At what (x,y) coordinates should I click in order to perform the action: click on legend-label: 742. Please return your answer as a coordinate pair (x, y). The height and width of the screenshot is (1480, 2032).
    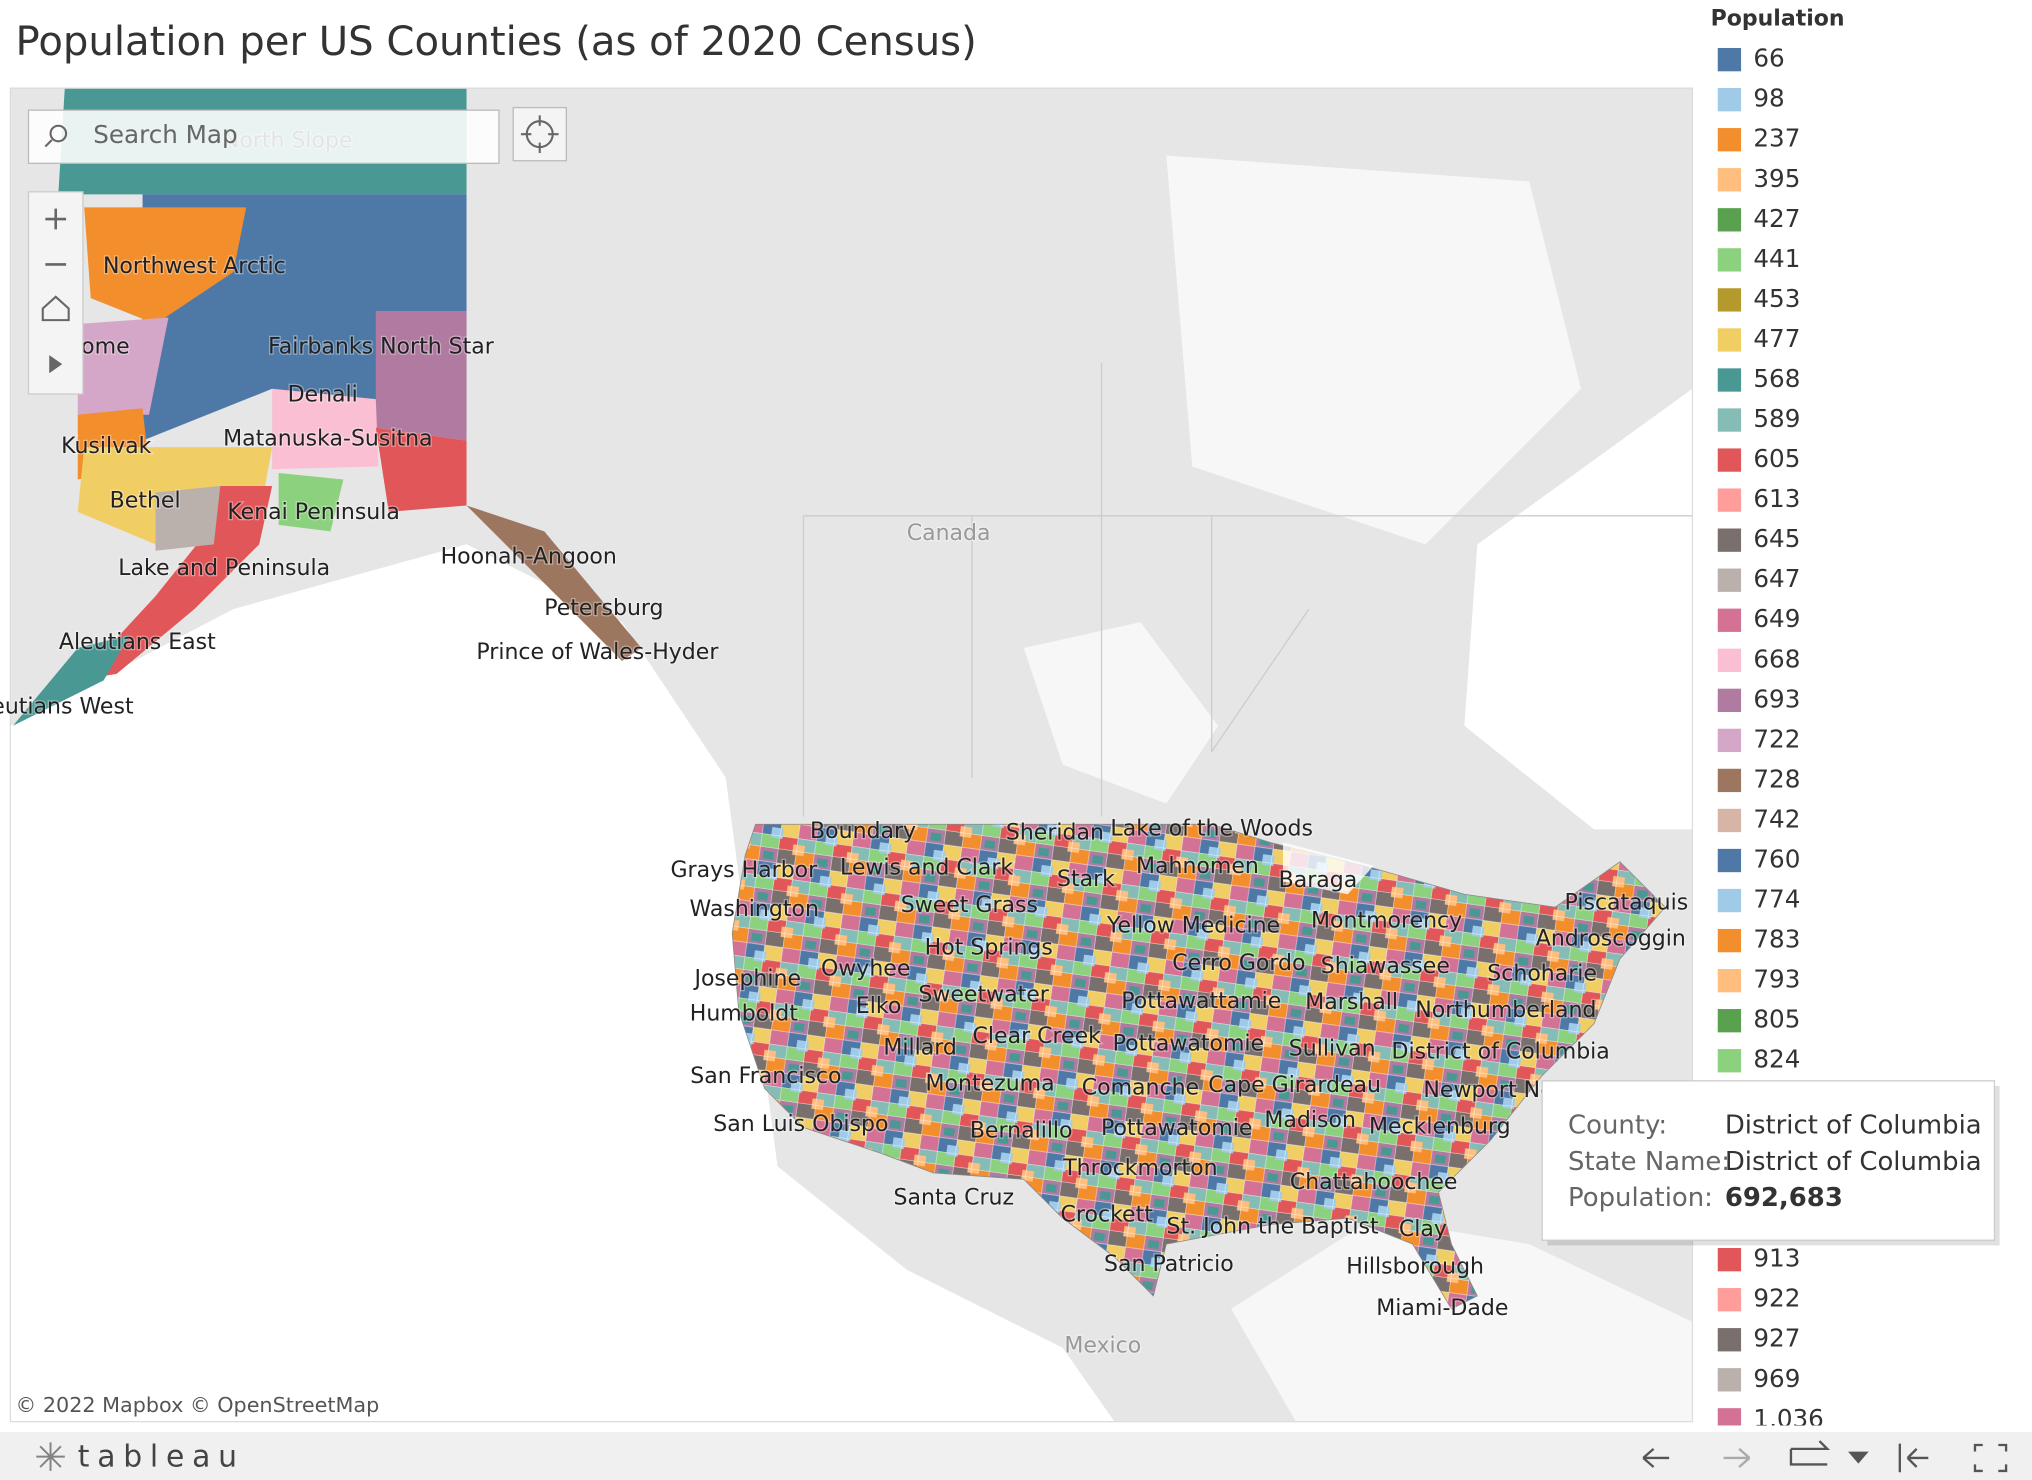
    Looking at the image, I should click on (1776, 818).